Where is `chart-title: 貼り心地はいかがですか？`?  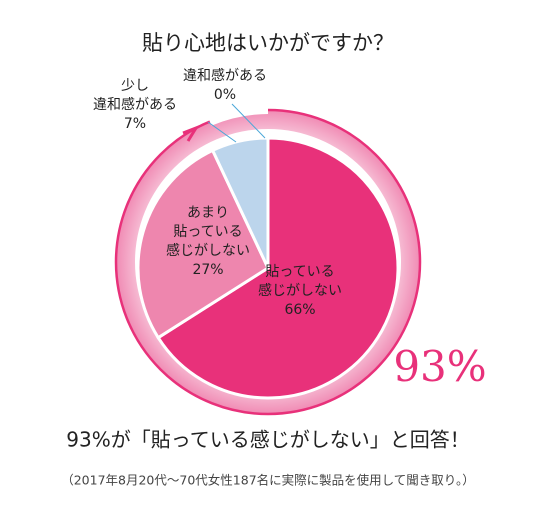
chart-title: 貼り心地はいかがですか？ is located at coordinates (268, 43).